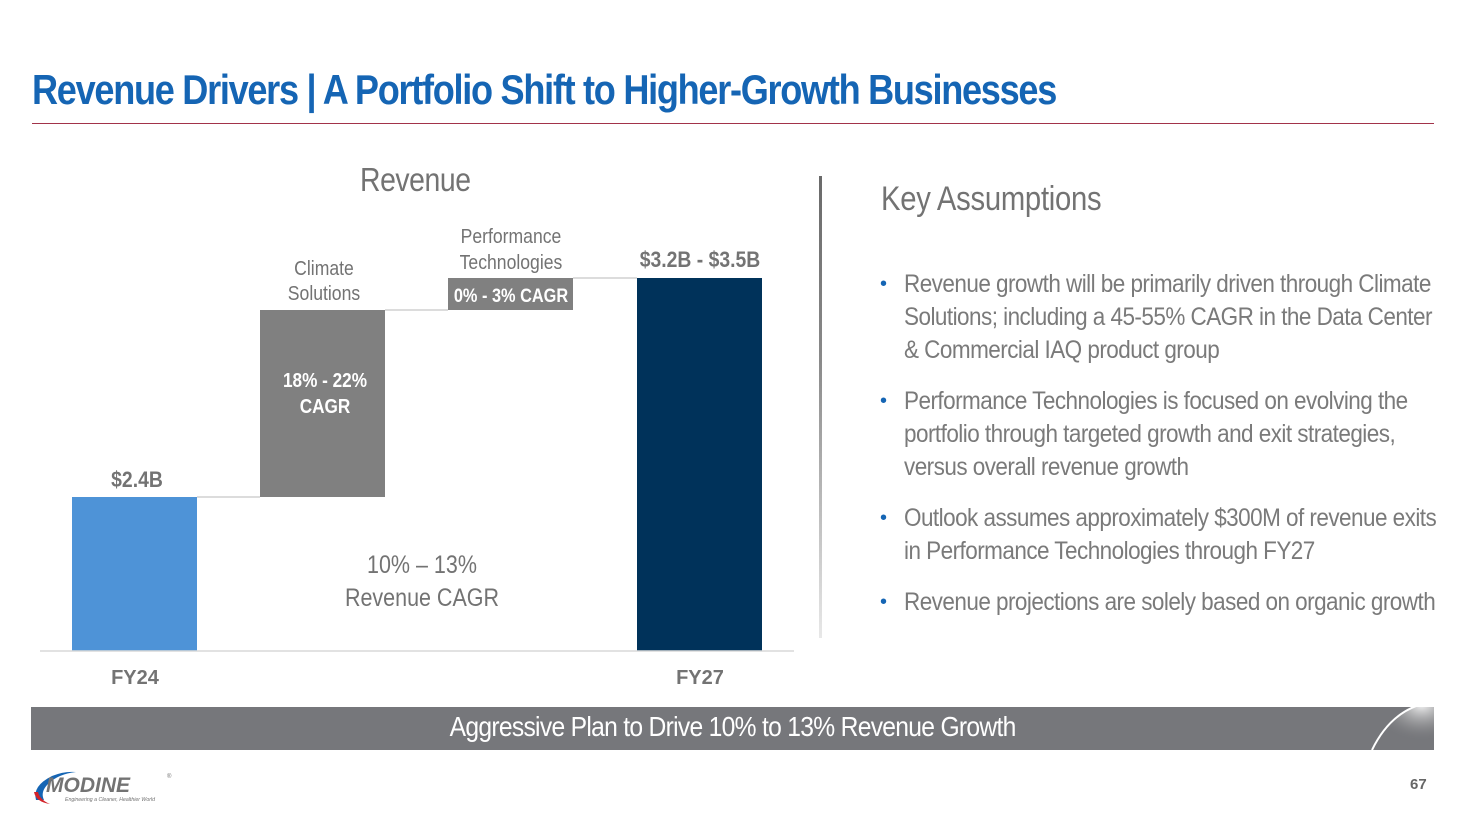  Describe the element at coordinates (415, 179) in the screenshot. I see `chart-title: Revenue` at that location.